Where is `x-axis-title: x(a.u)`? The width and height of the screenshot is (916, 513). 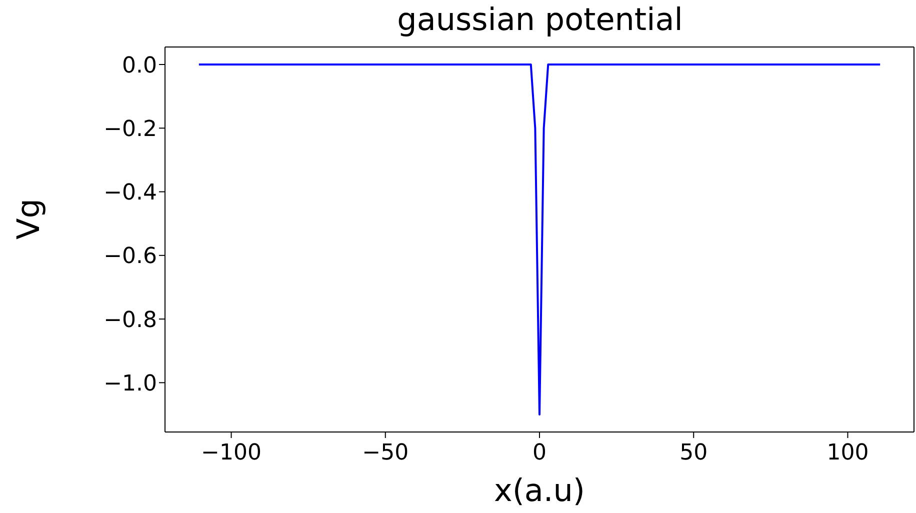
x-axis-title: x(a.u) is located at coordinates (540, 491).